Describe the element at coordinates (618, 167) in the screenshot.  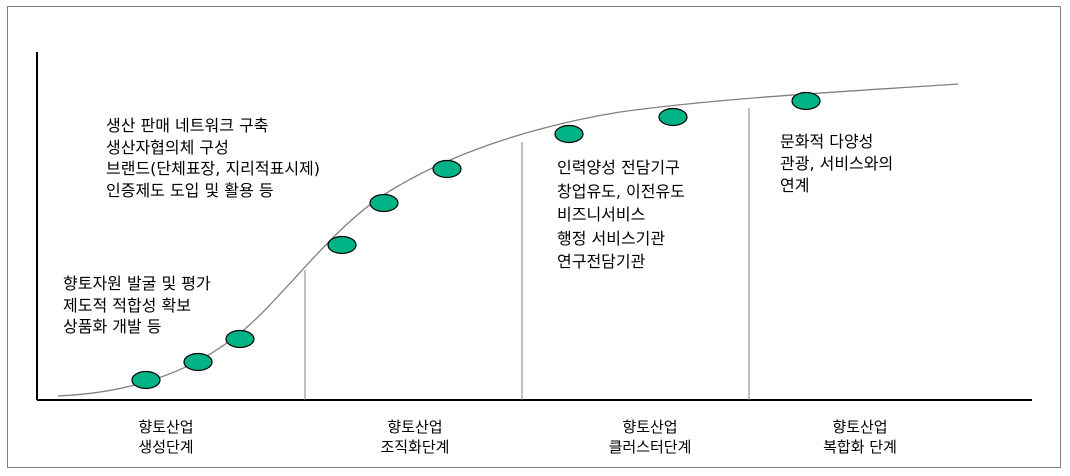
I see `text-line: 인력양성 전담기구` at that location.